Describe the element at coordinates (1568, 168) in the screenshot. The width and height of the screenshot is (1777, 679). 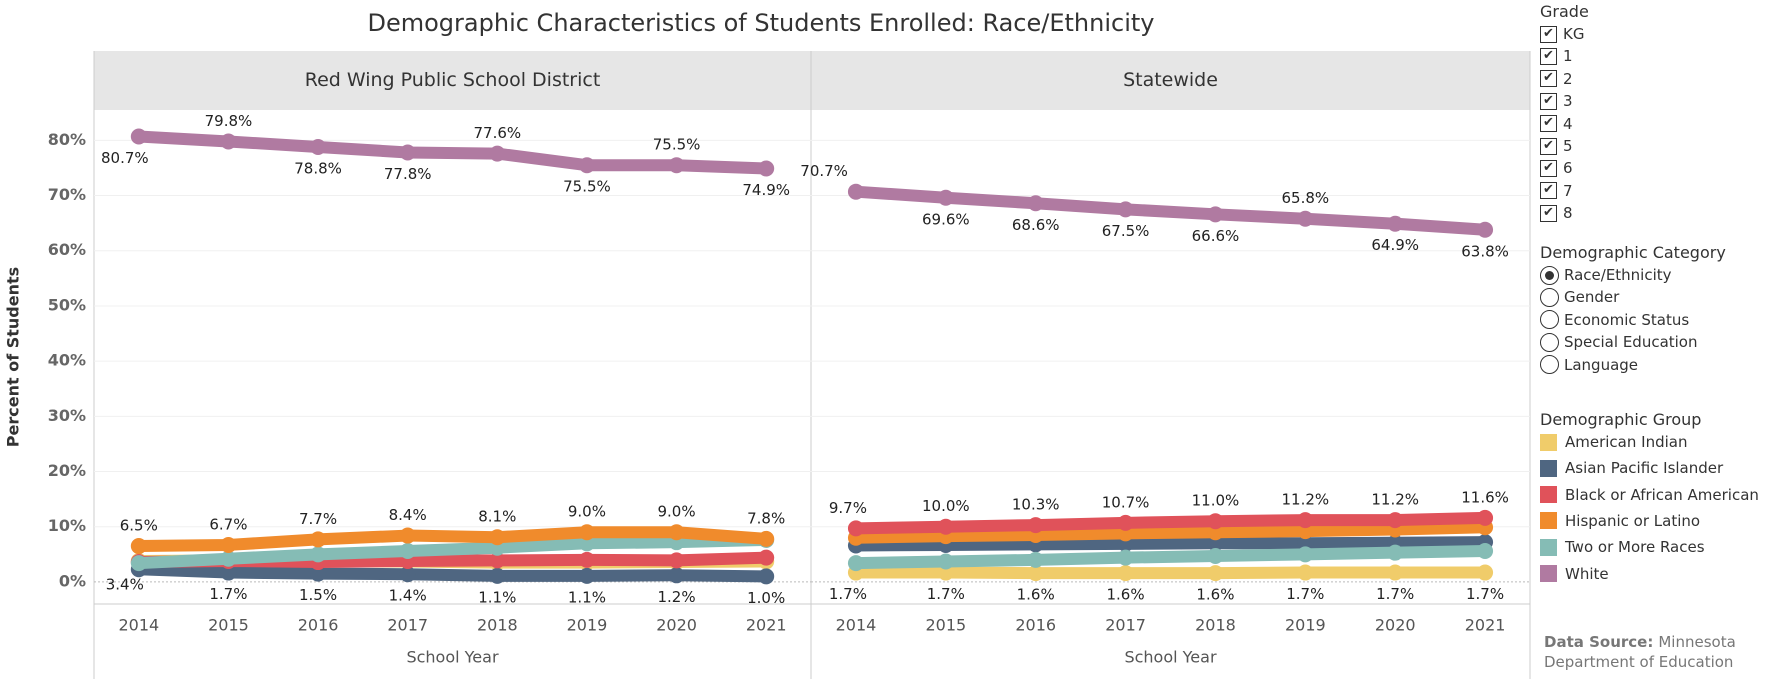
I see `option-label: 6` at that location.